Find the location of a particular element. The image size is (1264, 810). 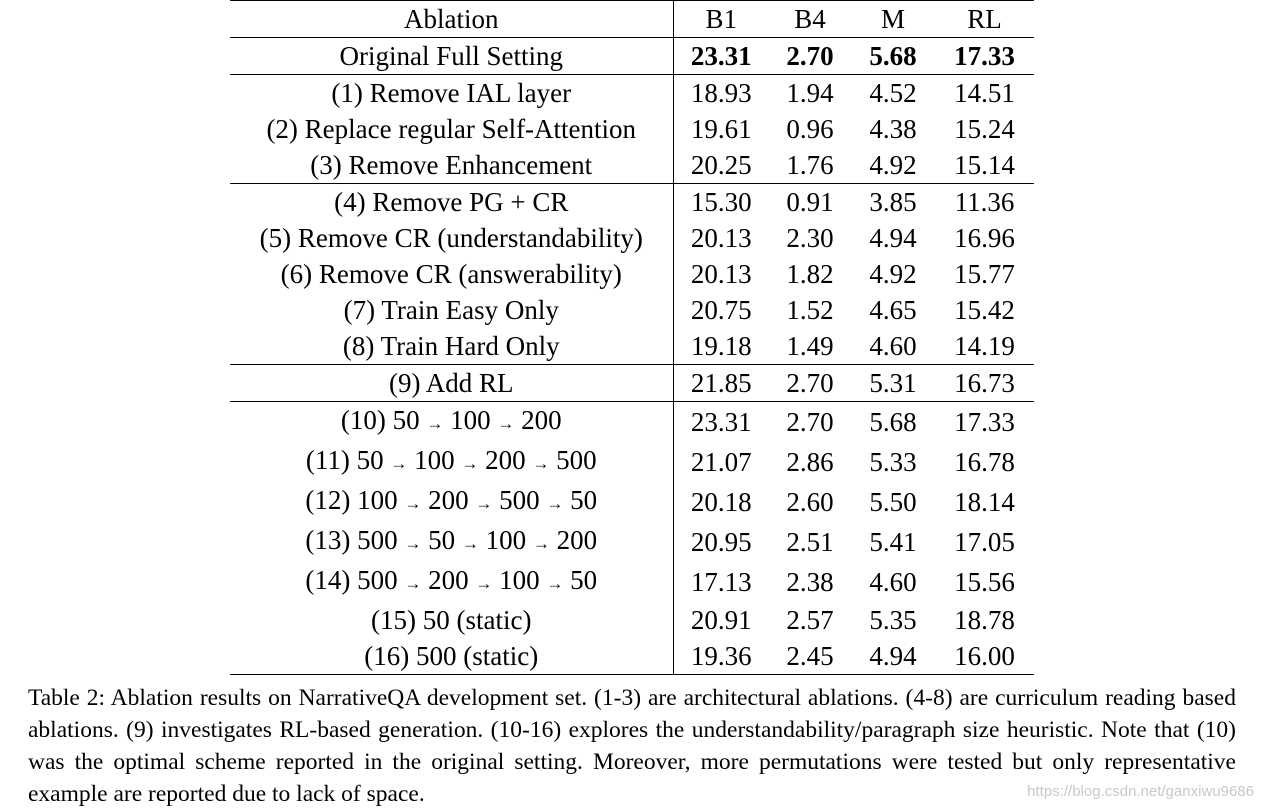

table-row: (1) Remove IAL layer 18.93 1.94 4.52 14.51 is located at coordinates (632, 92).